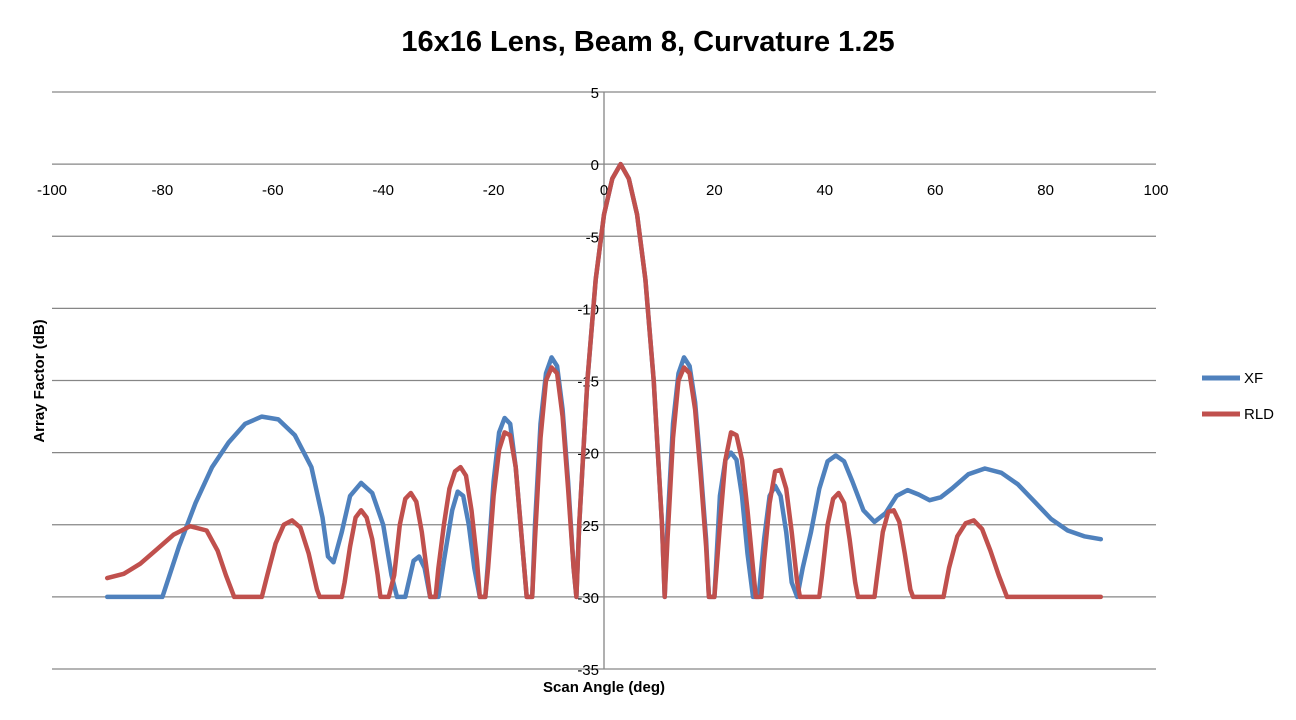  I want to click on legend: XF RLD, so click(1238, 396).